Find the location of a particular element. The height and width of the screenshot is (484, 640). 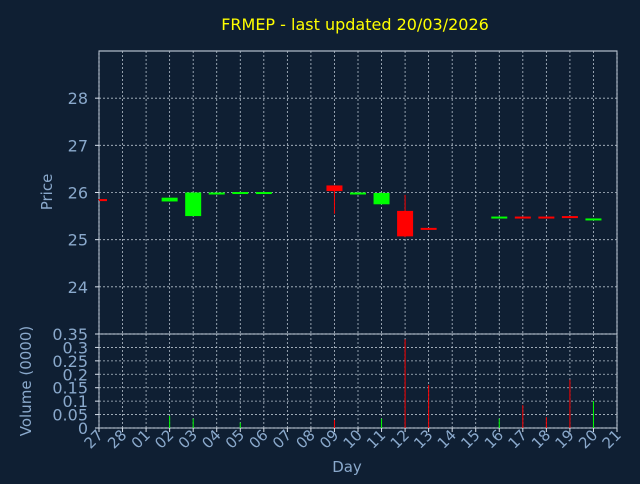

price-tick-label: 25 is located at coordinates (78, 240).